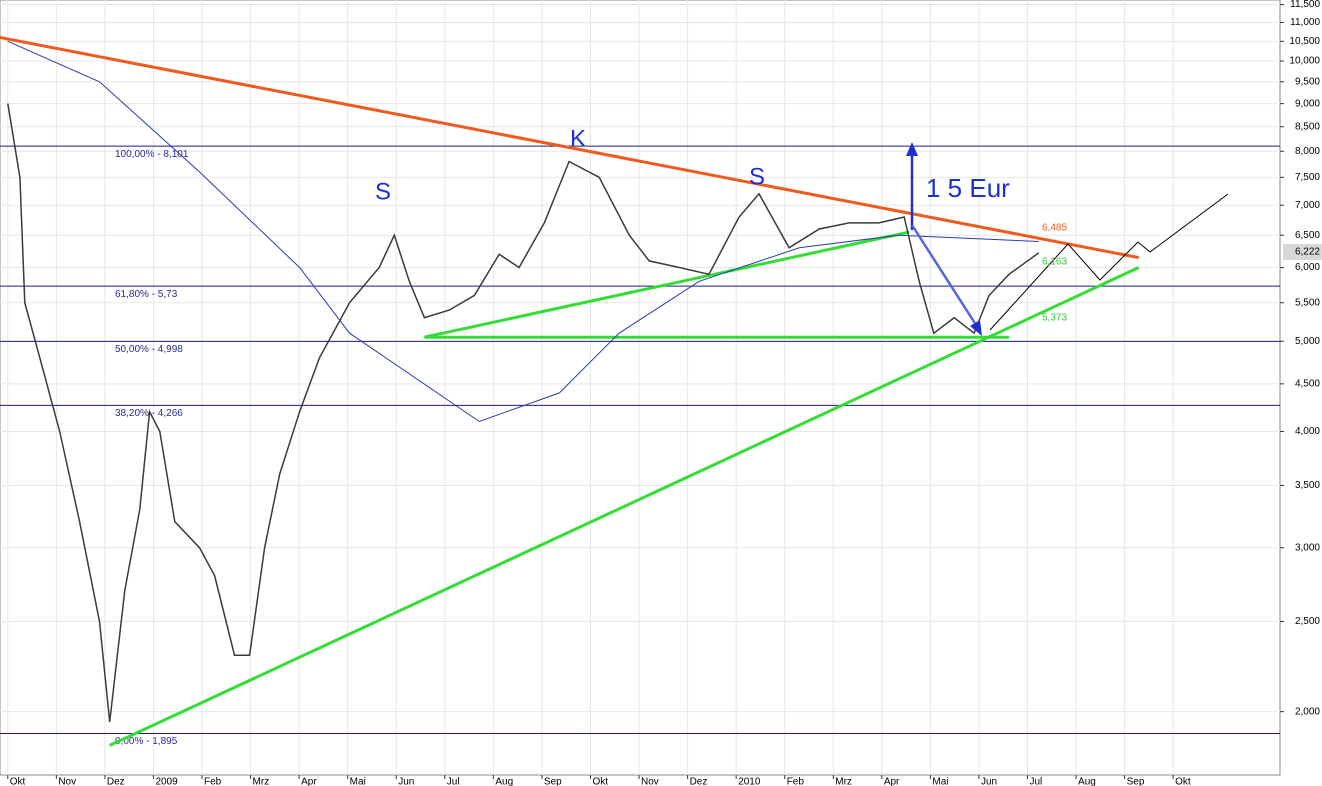 The width and height of the screenshot is (1322, 786). Describe the element at coordinates (1307, 151) in the screenshot. I see `y-tick-label: 8,000` at that location.